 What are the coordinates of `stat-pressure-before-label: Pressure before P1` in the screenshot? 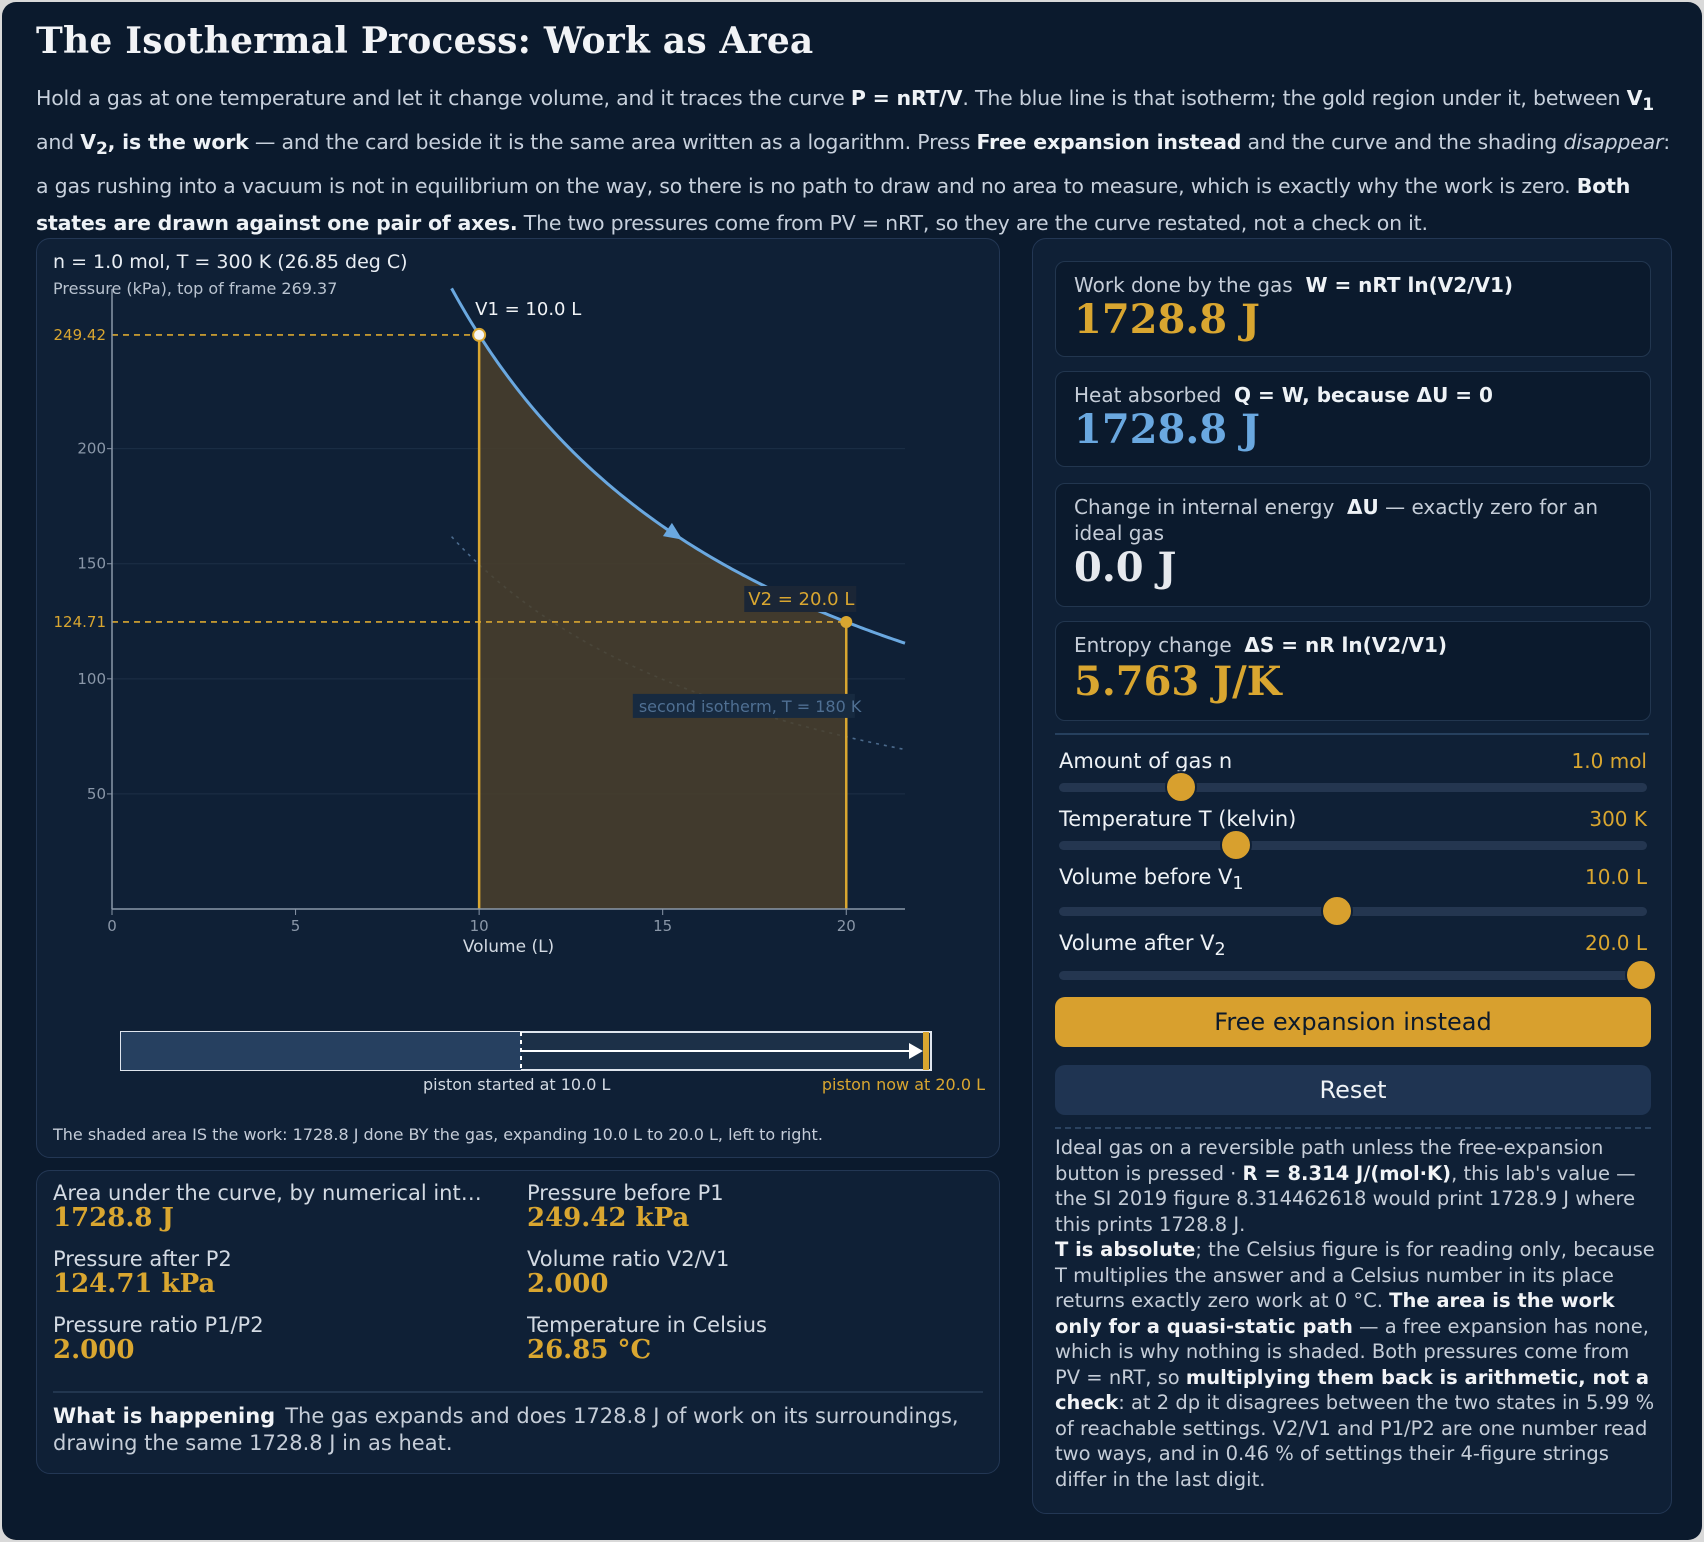 It's located at (625, 1193).